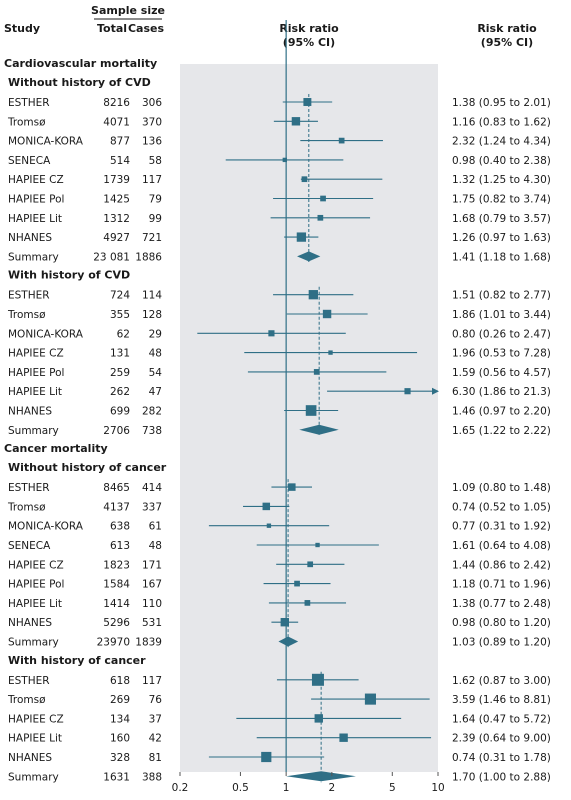  Describe the element at coordinates (155, 219) in the screenshot. I see `cases-value: 99` at that location.